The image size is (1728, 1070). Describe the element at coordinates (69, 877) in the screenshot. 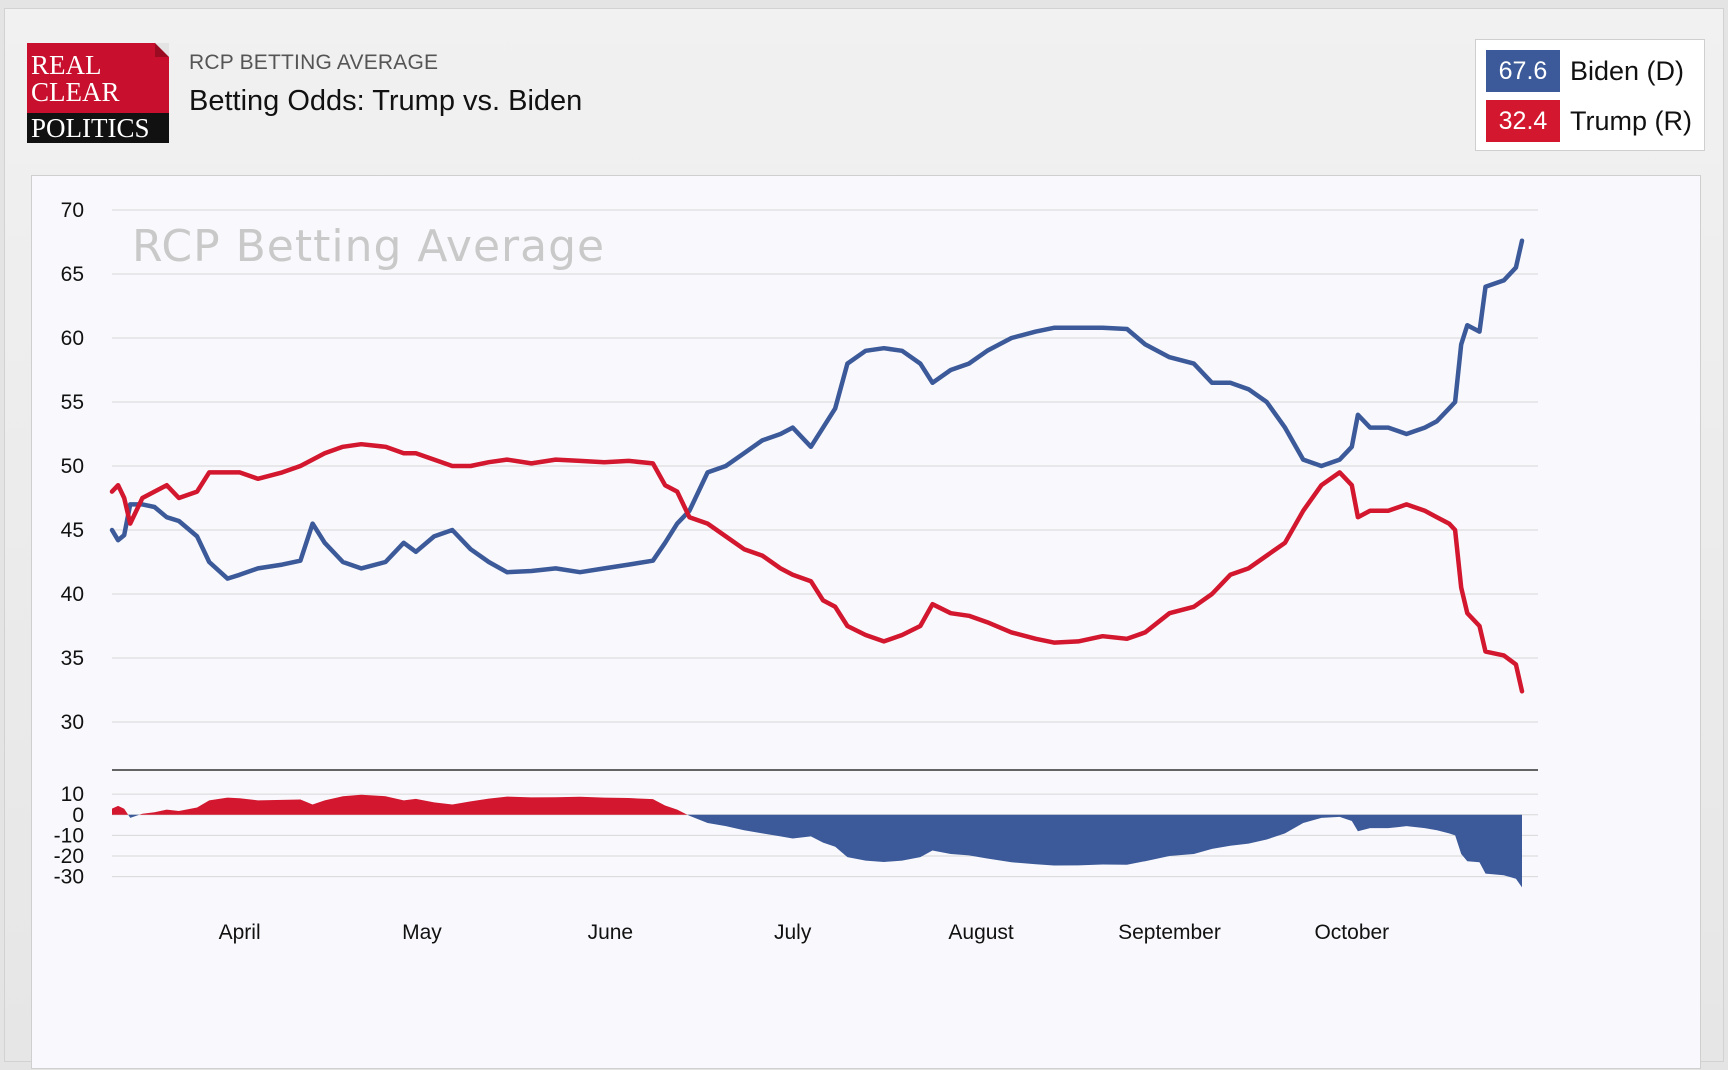

I see `spread-y-tick-label: -30` at that location.